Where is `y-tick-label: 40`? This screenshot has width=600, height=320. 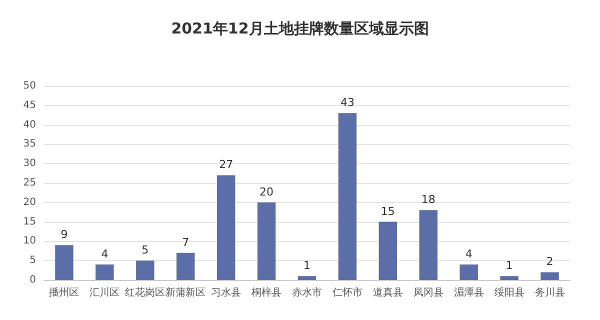
y-tick-label: 40 is located at coordinates (29, 124).